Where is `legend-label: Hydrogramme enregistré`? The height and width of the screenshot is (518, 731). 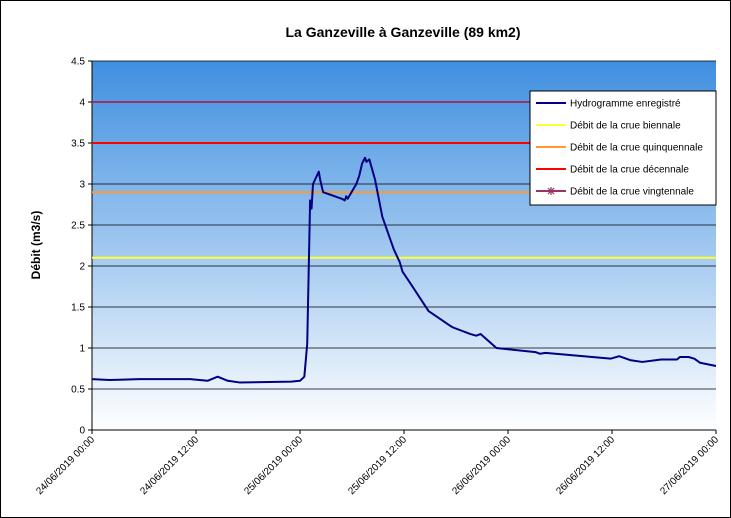
legend-label: Hydrogramme enregistré is located at coordinates (625, 104).